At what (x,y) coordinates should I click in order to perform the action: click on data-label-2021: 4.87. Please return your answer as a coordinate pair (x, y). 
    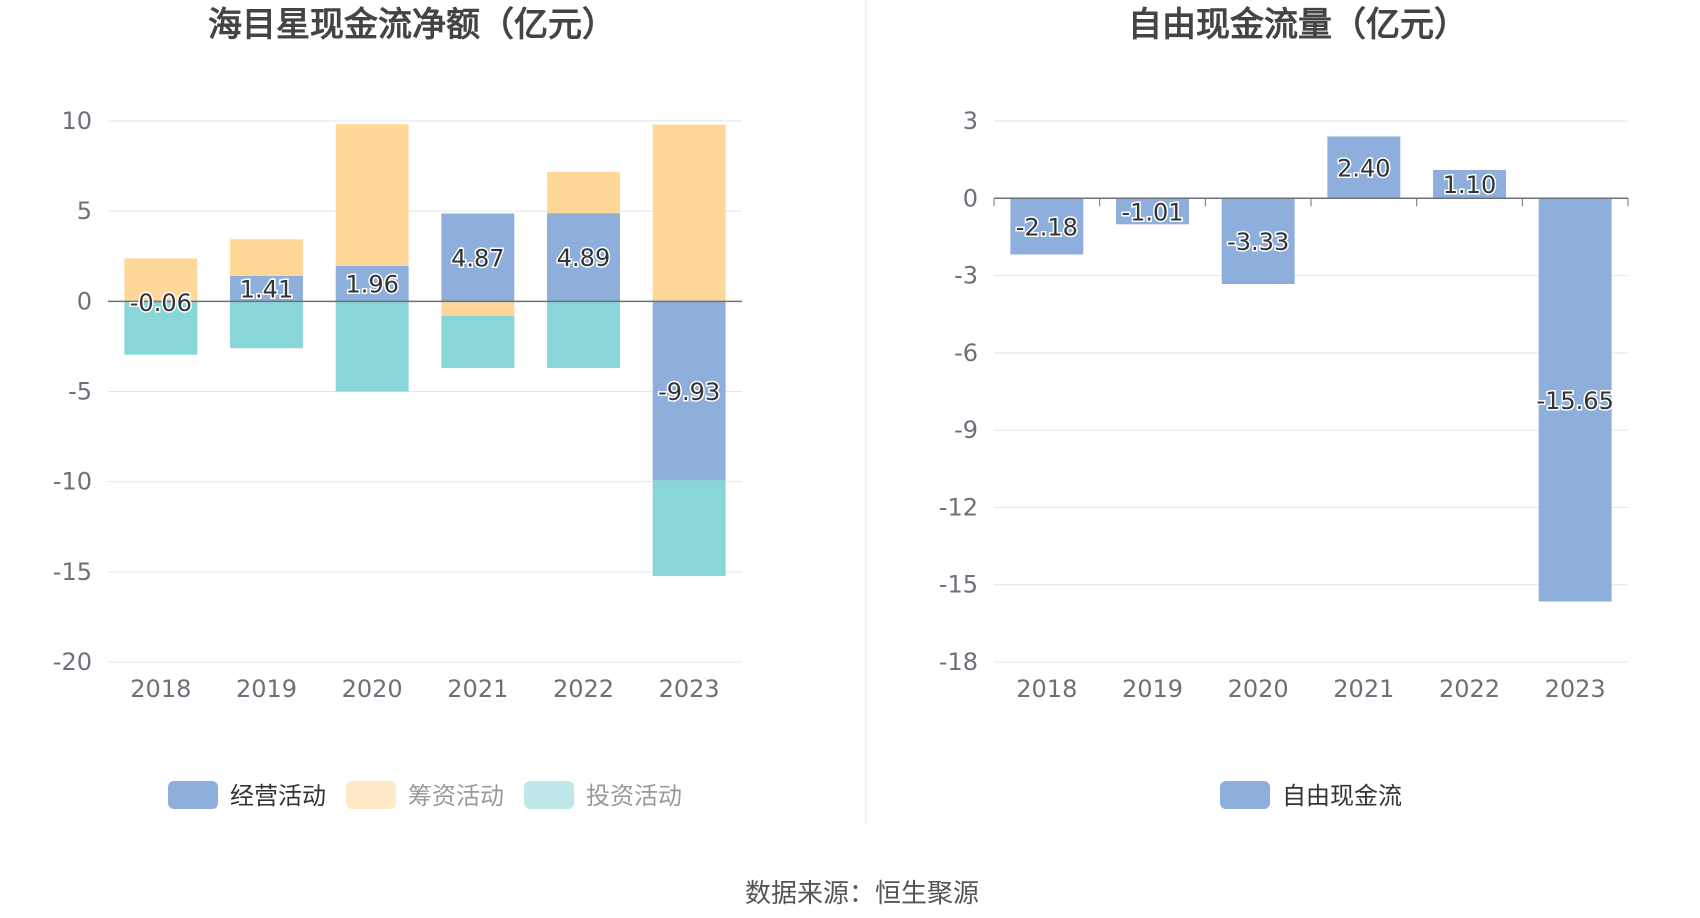
    Looking at the image, I should click on (477, 258).